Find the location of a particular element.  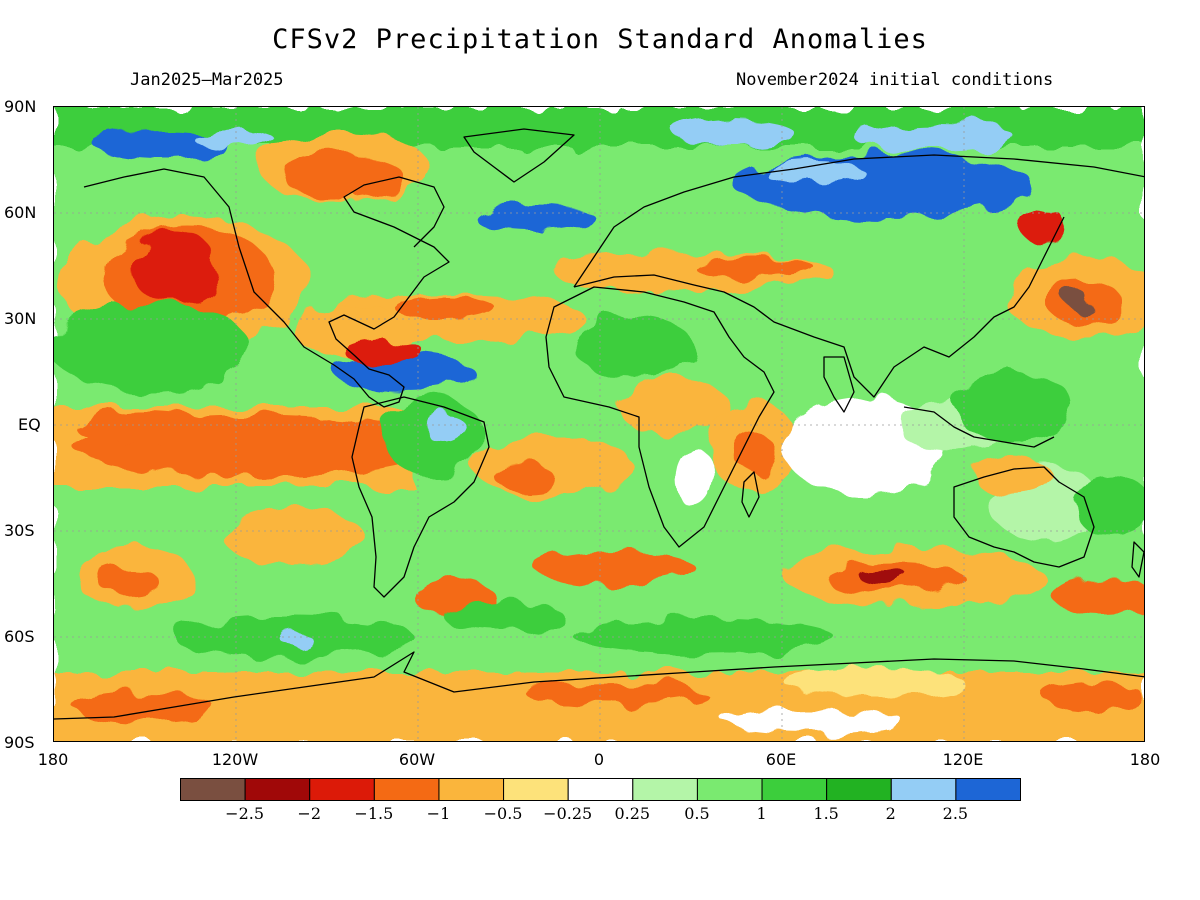

lon-label-120w: 120W is located at coordinates (235, 759).